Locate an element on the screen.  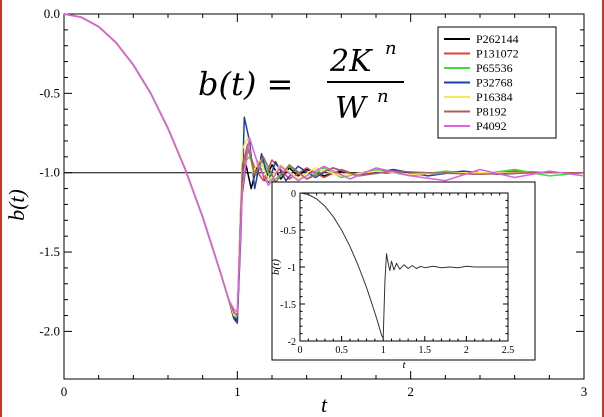
legend-label-p131072: P131072 is located at coordinates (497, 54).